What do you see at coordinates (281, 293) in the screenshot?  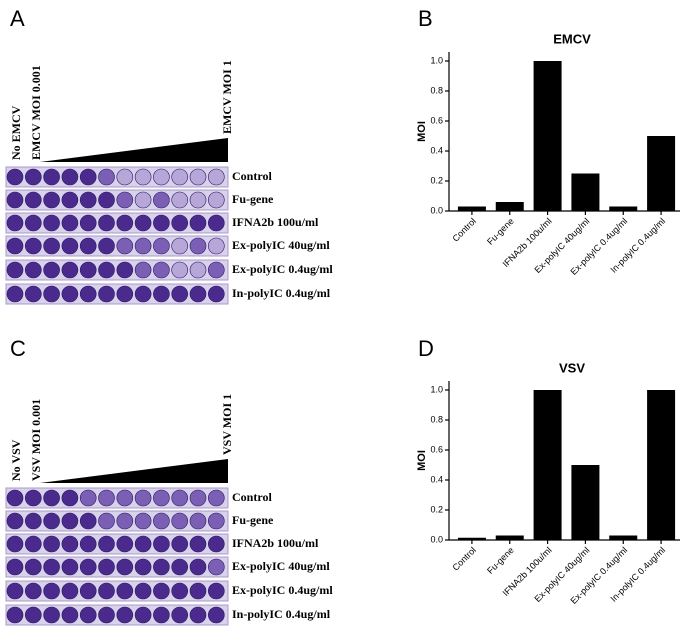 I see `row-label: In-polyIC 0.4ug/ml` at bounding box center [281, 293].